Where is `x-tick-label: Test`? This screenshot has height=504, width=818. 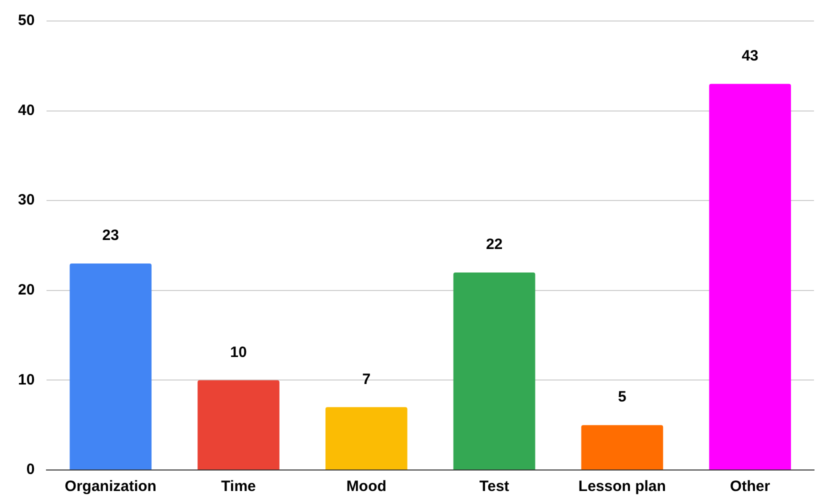
x-tick-label: Test is located at coordinates (494, 487).